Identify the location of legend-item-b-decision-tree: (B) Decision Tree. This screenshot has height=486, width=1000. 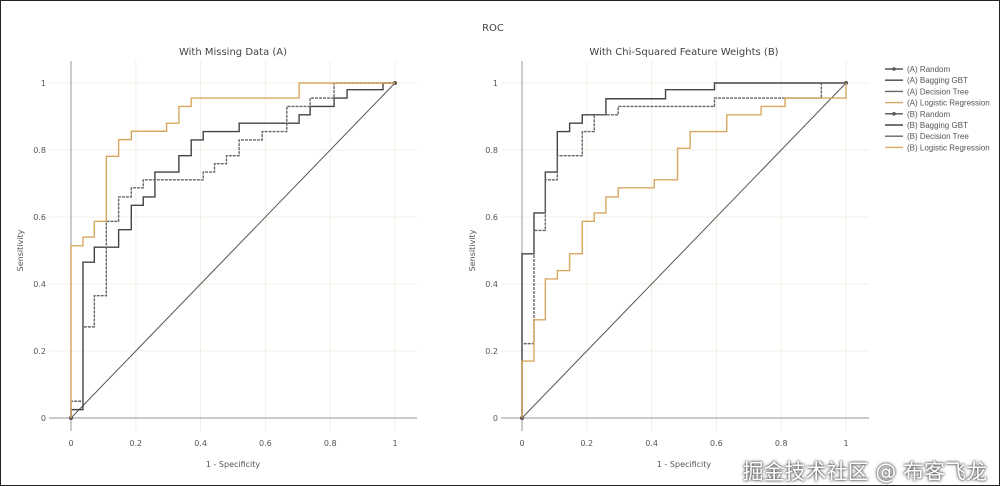
(927, 136).